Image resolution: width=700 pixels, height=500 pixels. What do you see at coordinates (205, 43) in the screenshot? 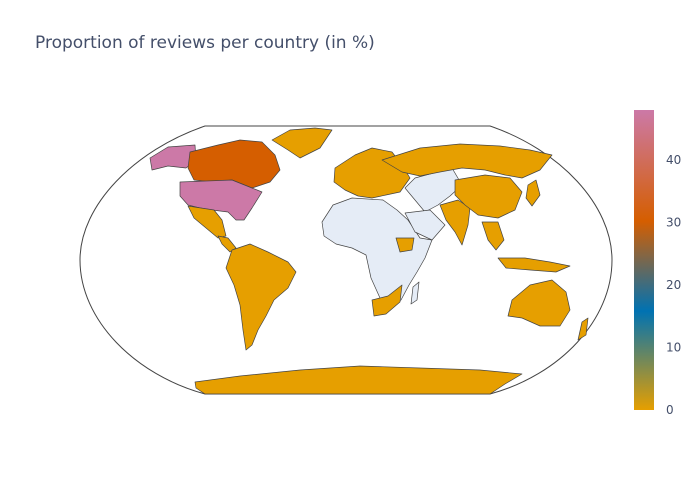
I see `chart-title: Proportion of reviews per country (in %)` at bounding box center [205, 43].